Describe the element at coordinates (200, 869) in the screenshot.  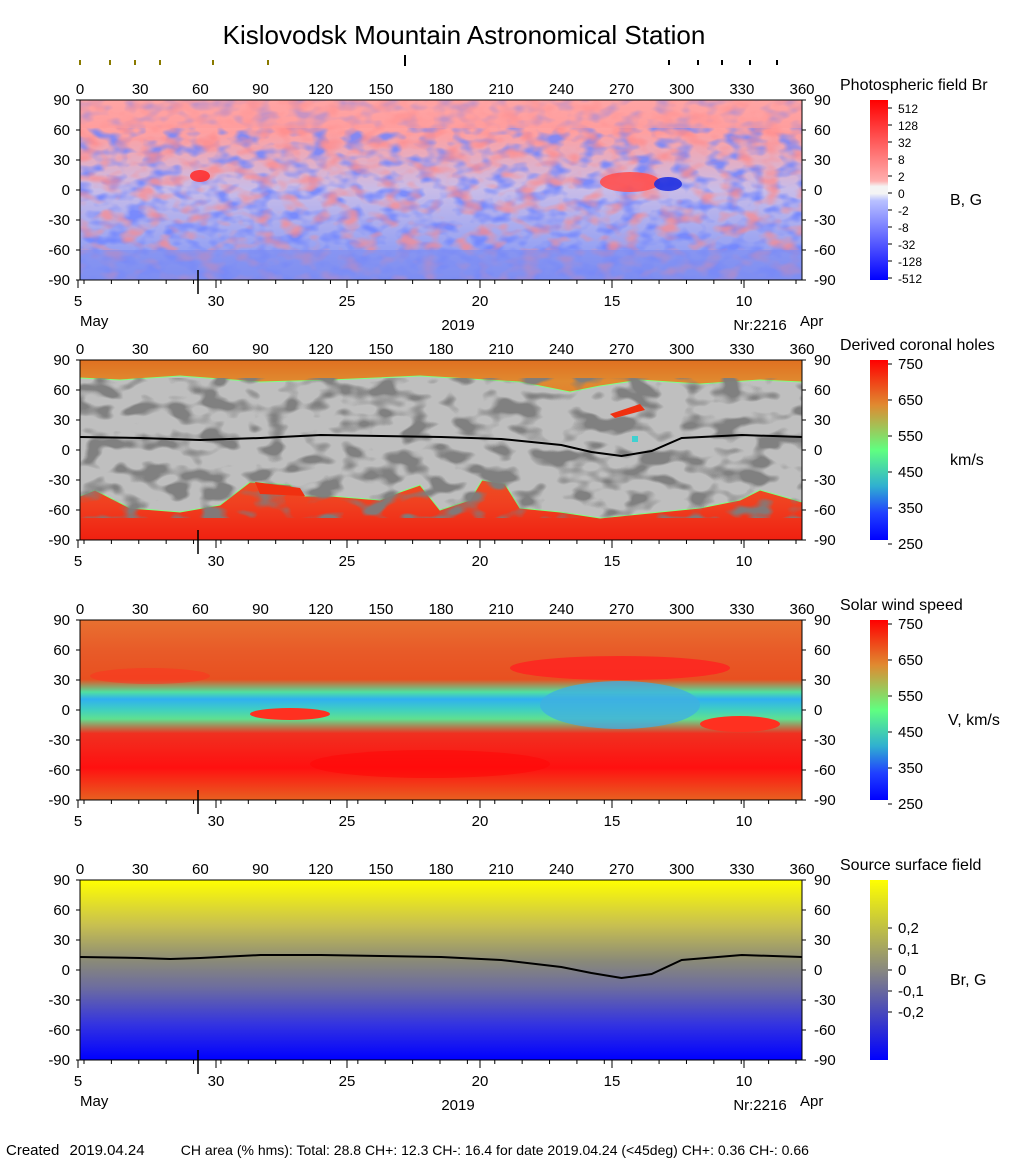
I see `longitude-tick-label: 60` at that location.